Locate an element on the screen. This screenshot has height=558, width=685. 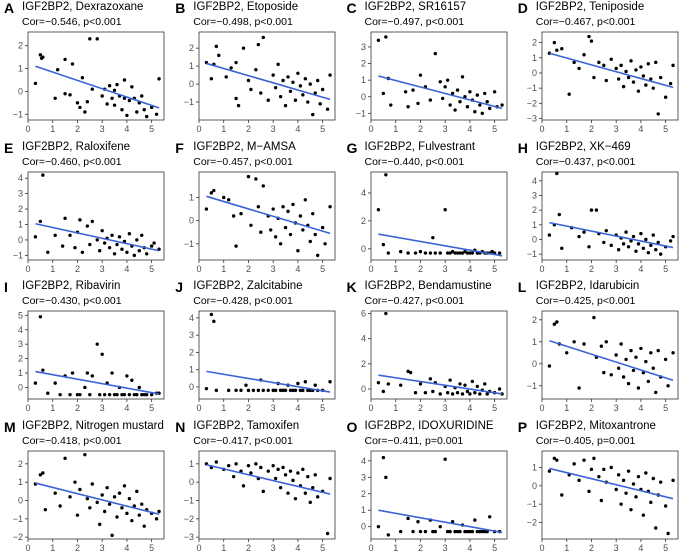
panel-title: IGF2BP2, IDOXURIDINE is located at coordinates (429, 425).